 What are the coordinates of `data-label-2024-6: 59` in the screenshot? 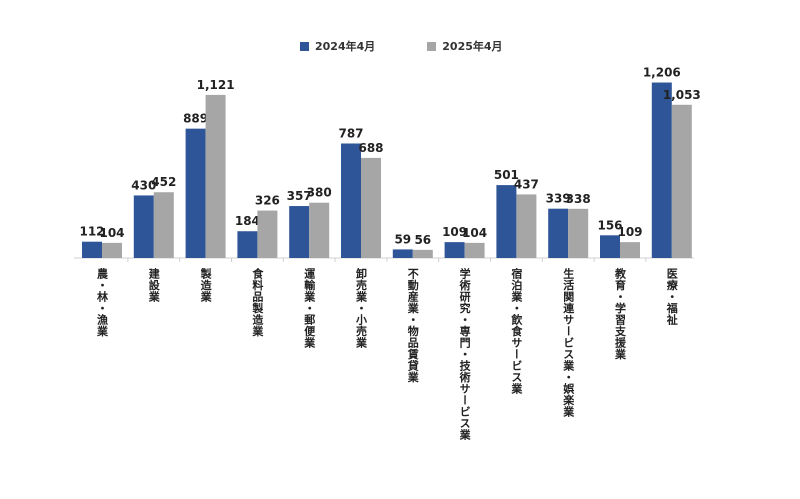 It's located at (402, 239).